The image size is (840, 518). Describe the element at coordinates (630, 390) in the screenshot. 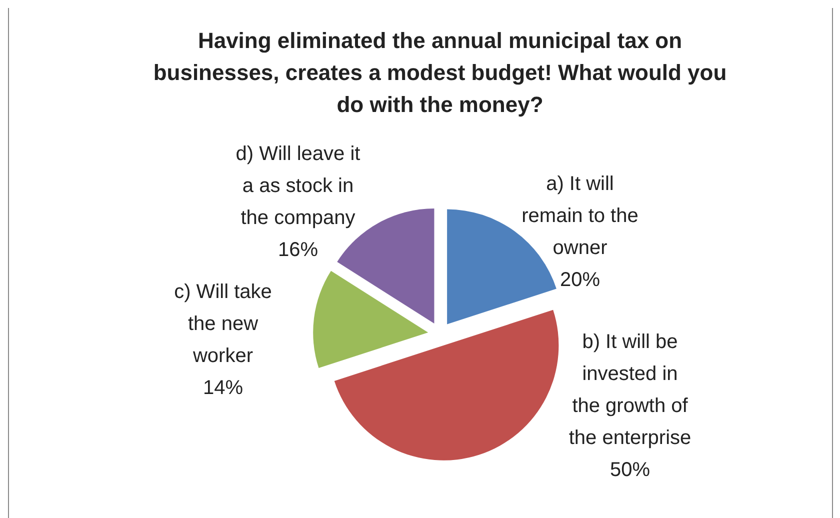

I see `slice-label: b) It will be invested in the growth of the enterprise` at that location.